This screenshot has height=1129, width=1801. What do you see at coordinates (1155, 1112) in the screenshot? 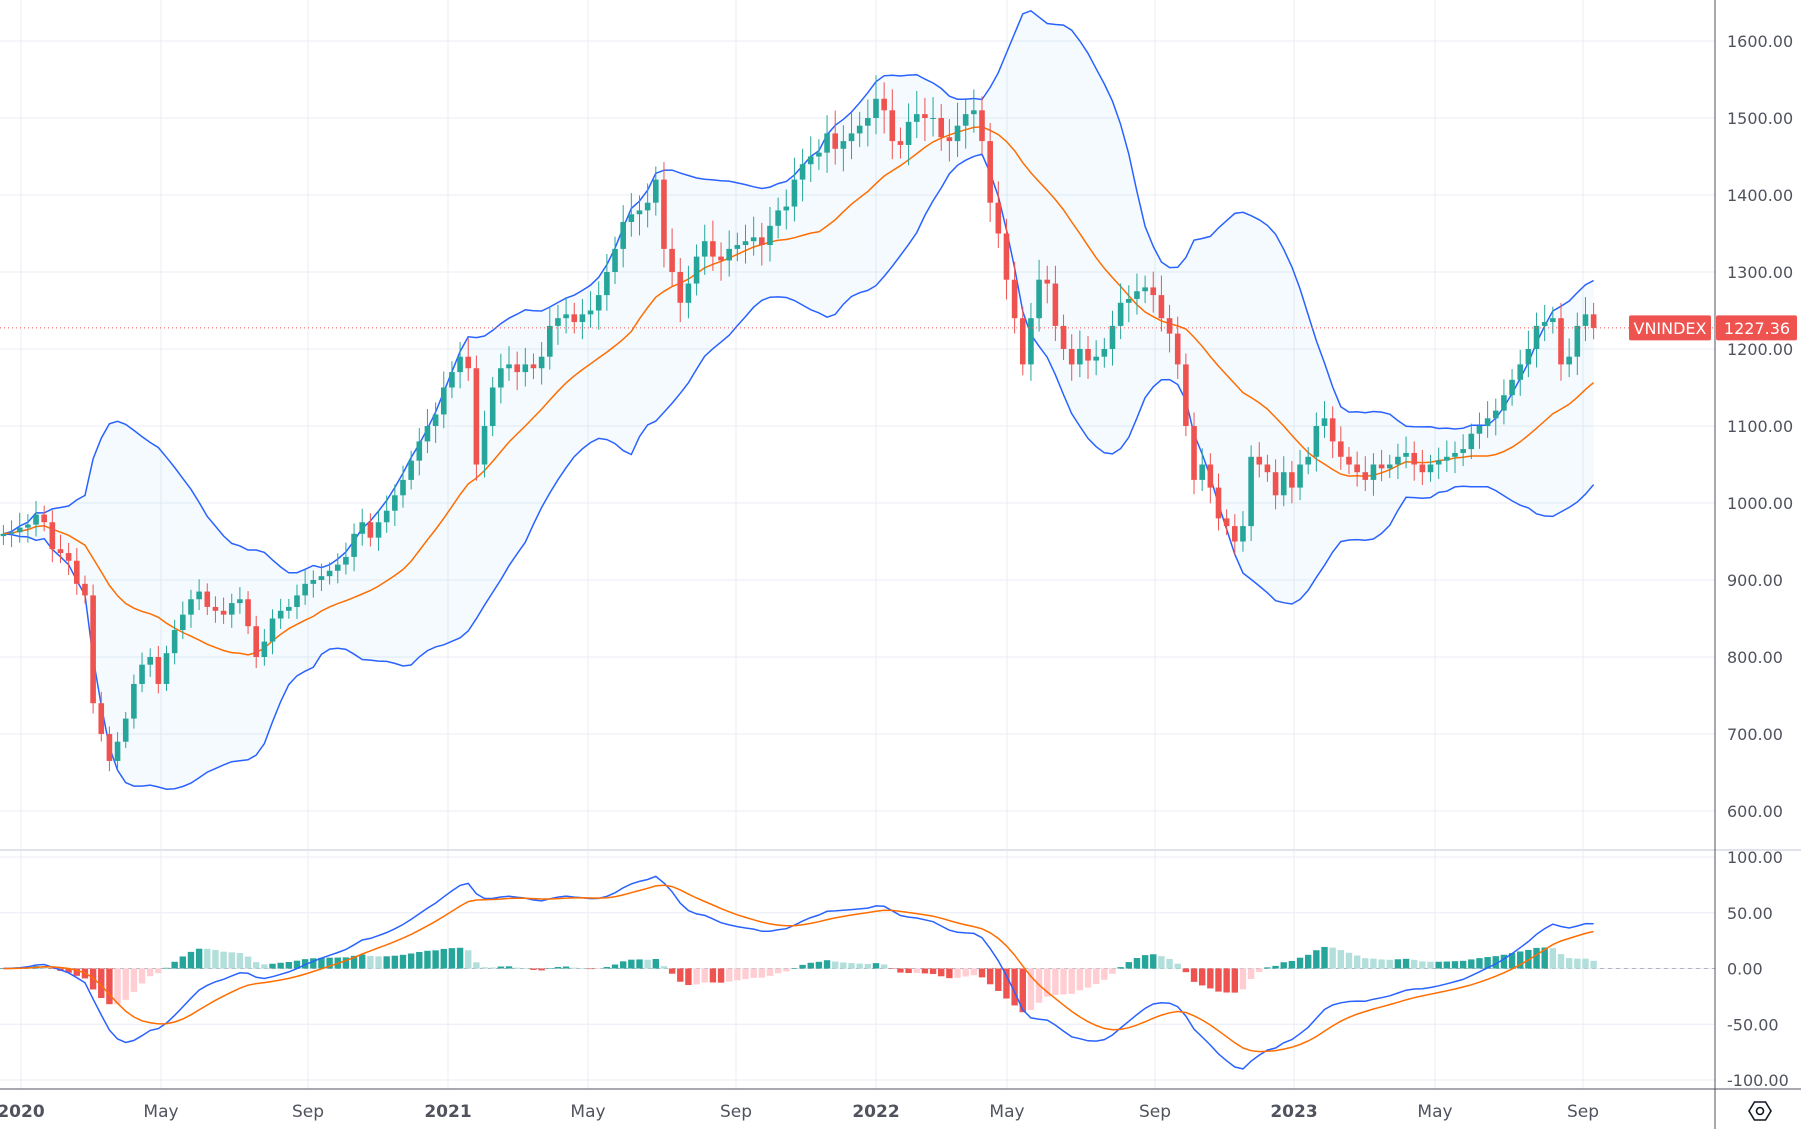
I see `time-tick-label: Sep` at bounding box center [1155, 1112].